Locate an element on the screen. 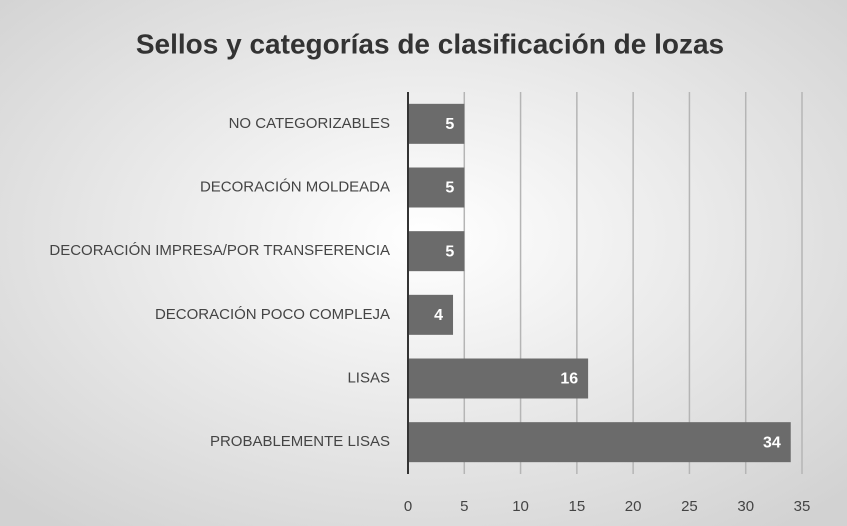 The image size is (847, 526). value-label: 4 is located at coordinates (438, 315).